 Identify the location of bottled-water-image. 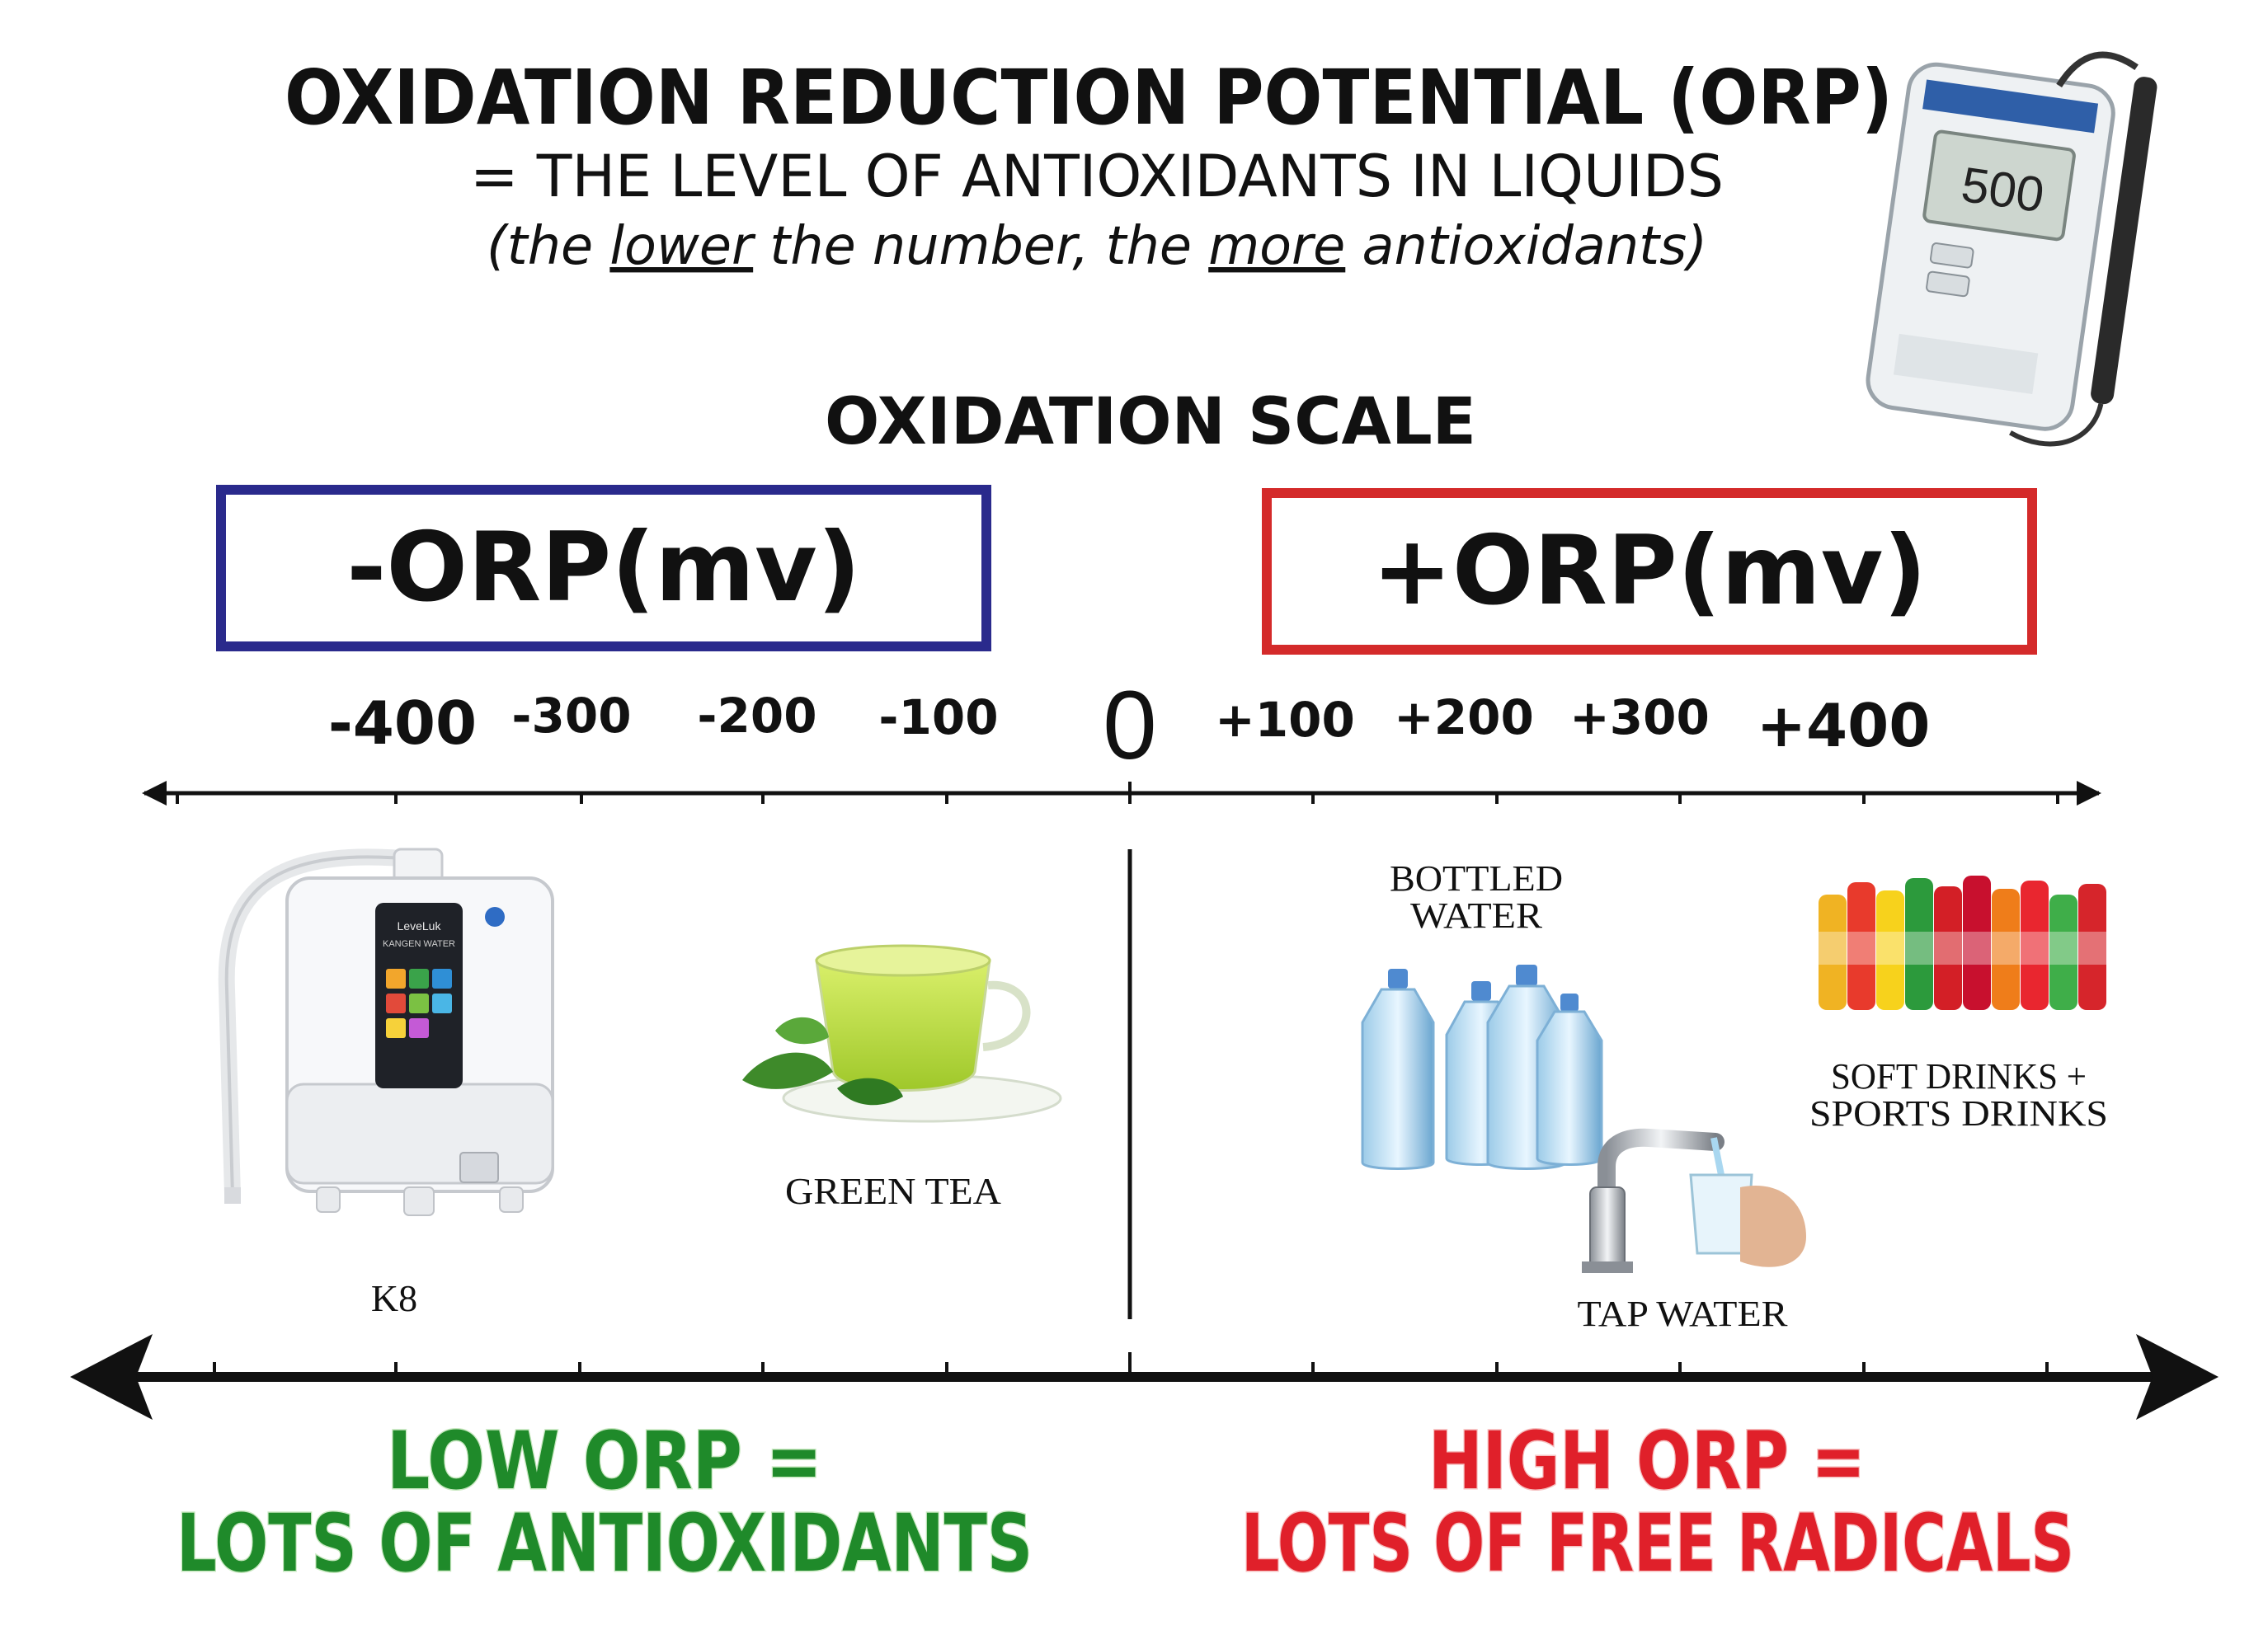
(1482, 1067).